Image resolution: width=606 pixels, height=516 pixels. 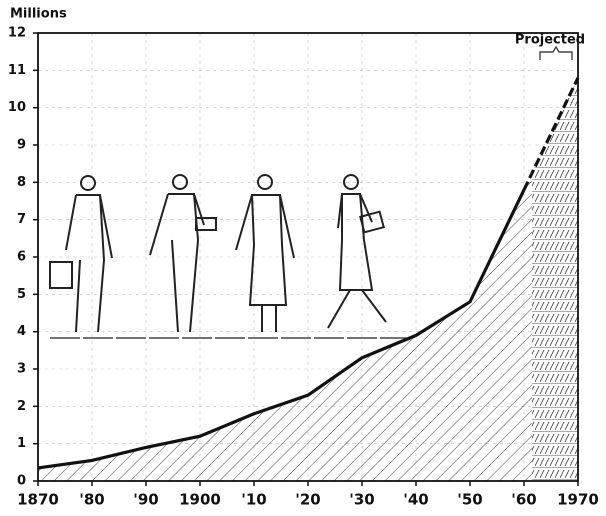 I want to click on x-tick-label: '40, so click(x=415, y=500).